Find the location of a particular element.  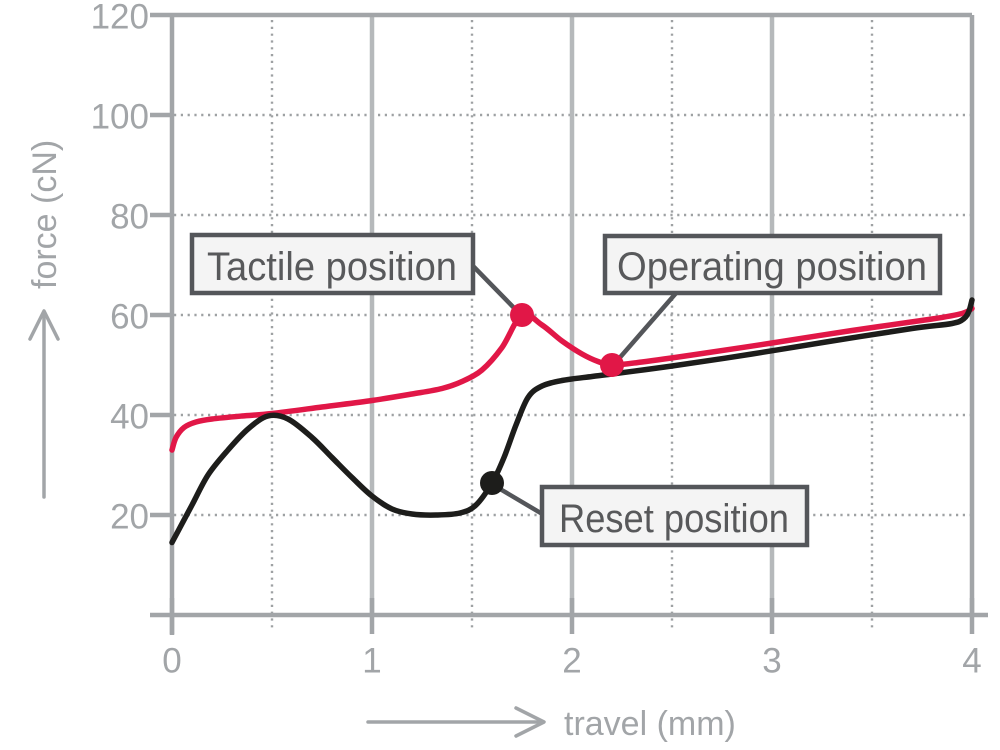

tactile-position-callout: Tactile position is located at coordinates (332, 264).